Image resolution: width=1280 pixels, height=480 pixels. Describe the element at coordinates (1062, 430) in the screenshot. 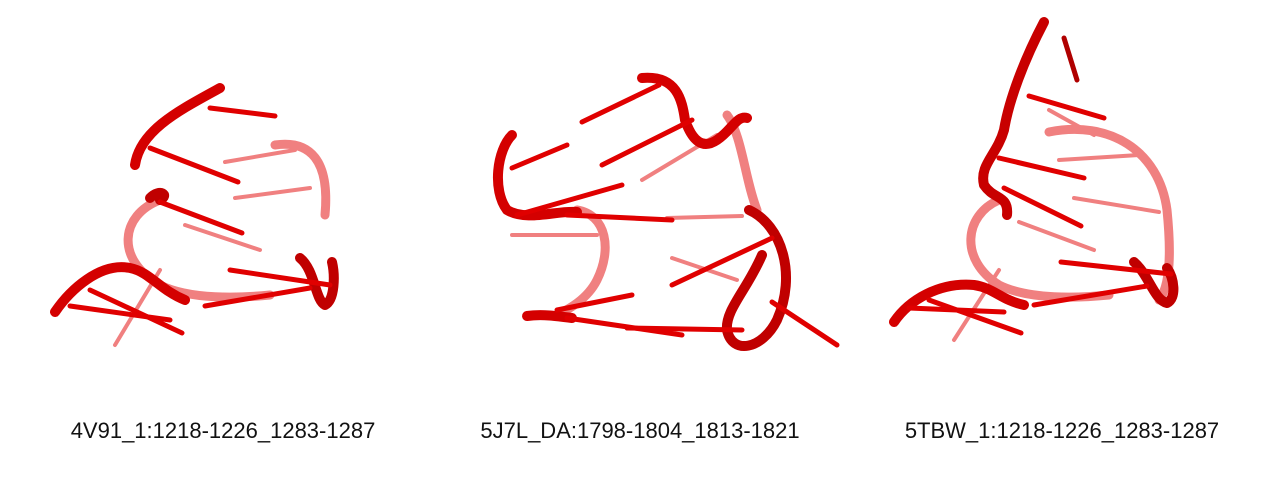

I see `structure-caption-3: 5TBW_1:1218-1226_1283-1287` at that location.